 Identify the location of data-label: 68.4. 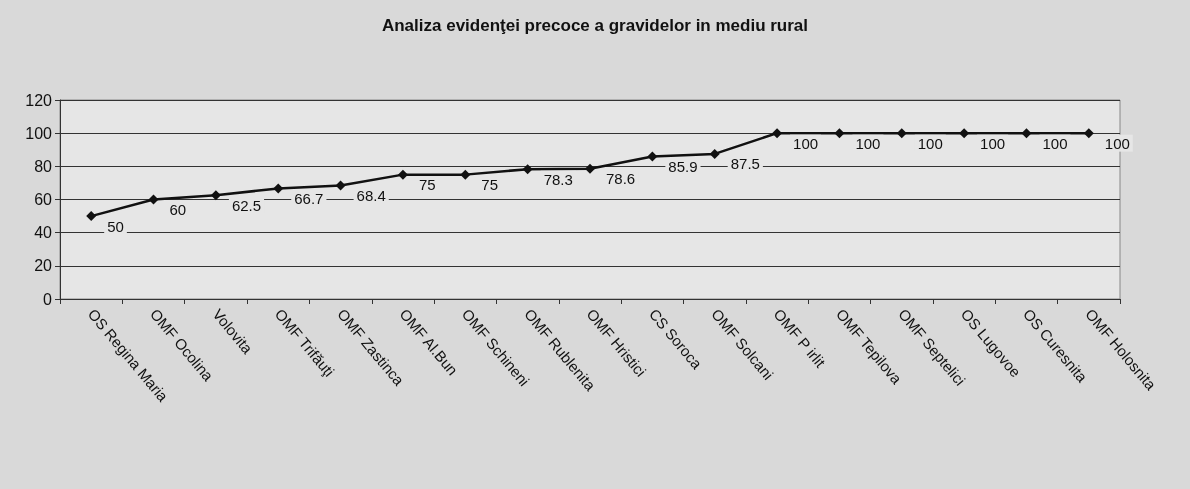
(371, 196).